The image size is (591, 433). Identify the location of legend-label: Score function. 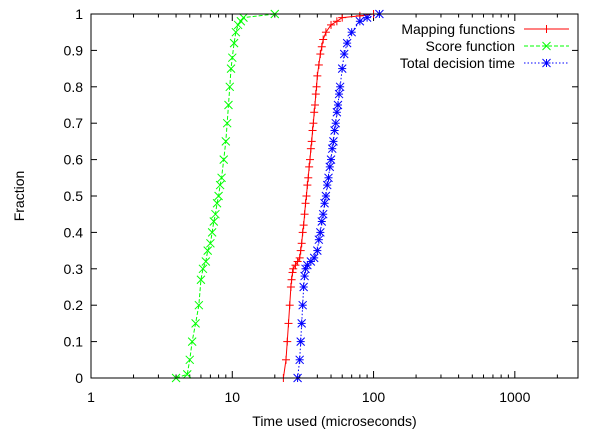
(471, 46).